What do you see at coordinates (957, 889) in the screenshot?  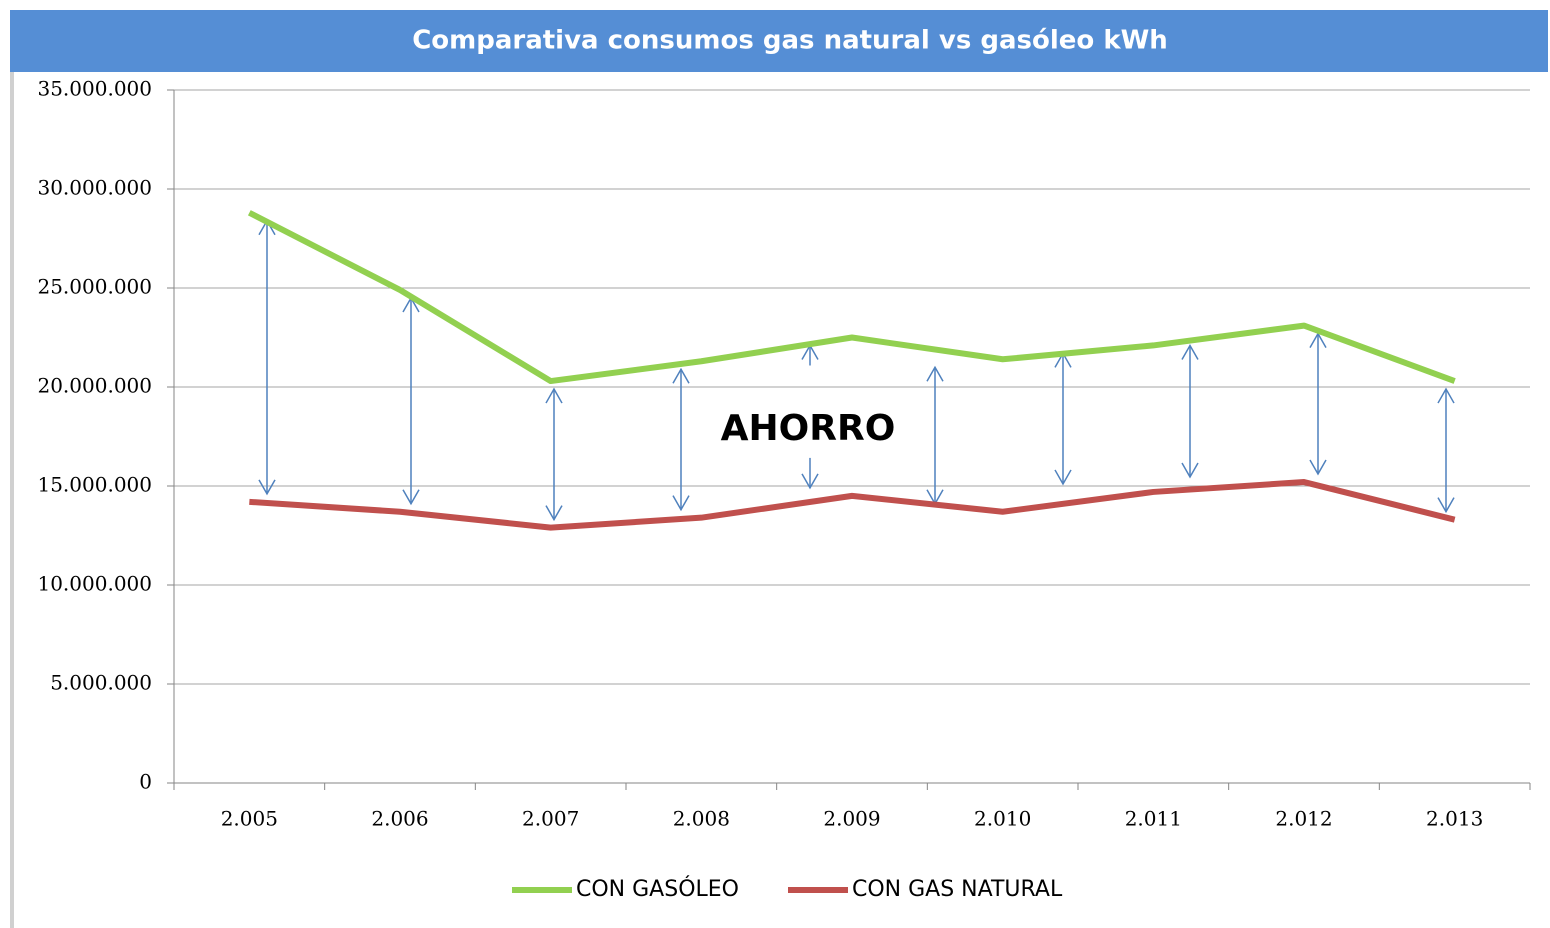 I see `legend-label: CON GAS NATURAL` at bounding box center [957, 889].